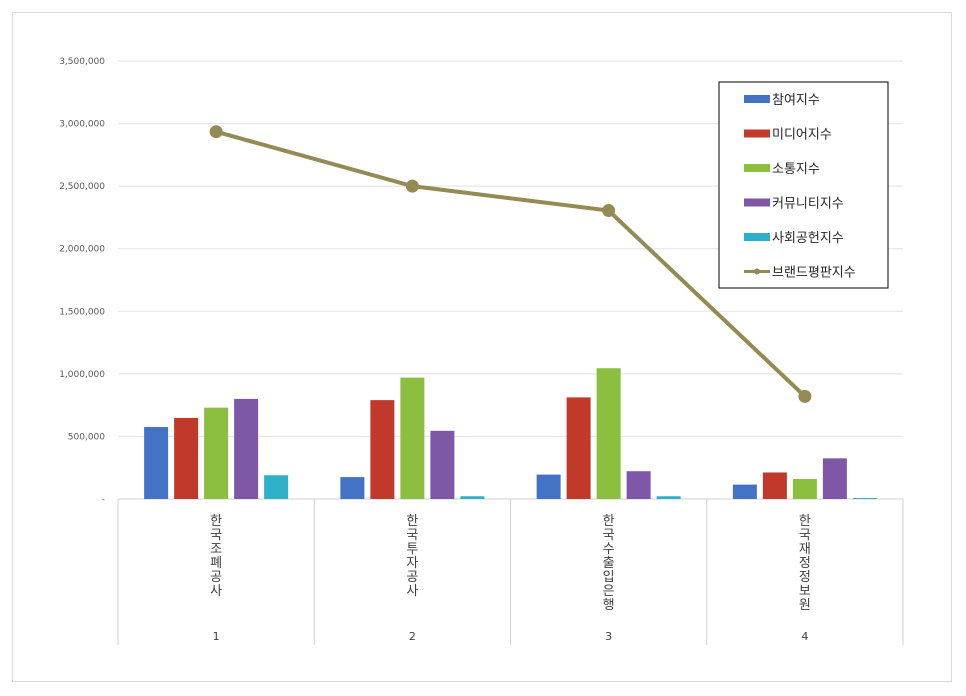  I want to click on category-index-label: 4, so click(804, 636).